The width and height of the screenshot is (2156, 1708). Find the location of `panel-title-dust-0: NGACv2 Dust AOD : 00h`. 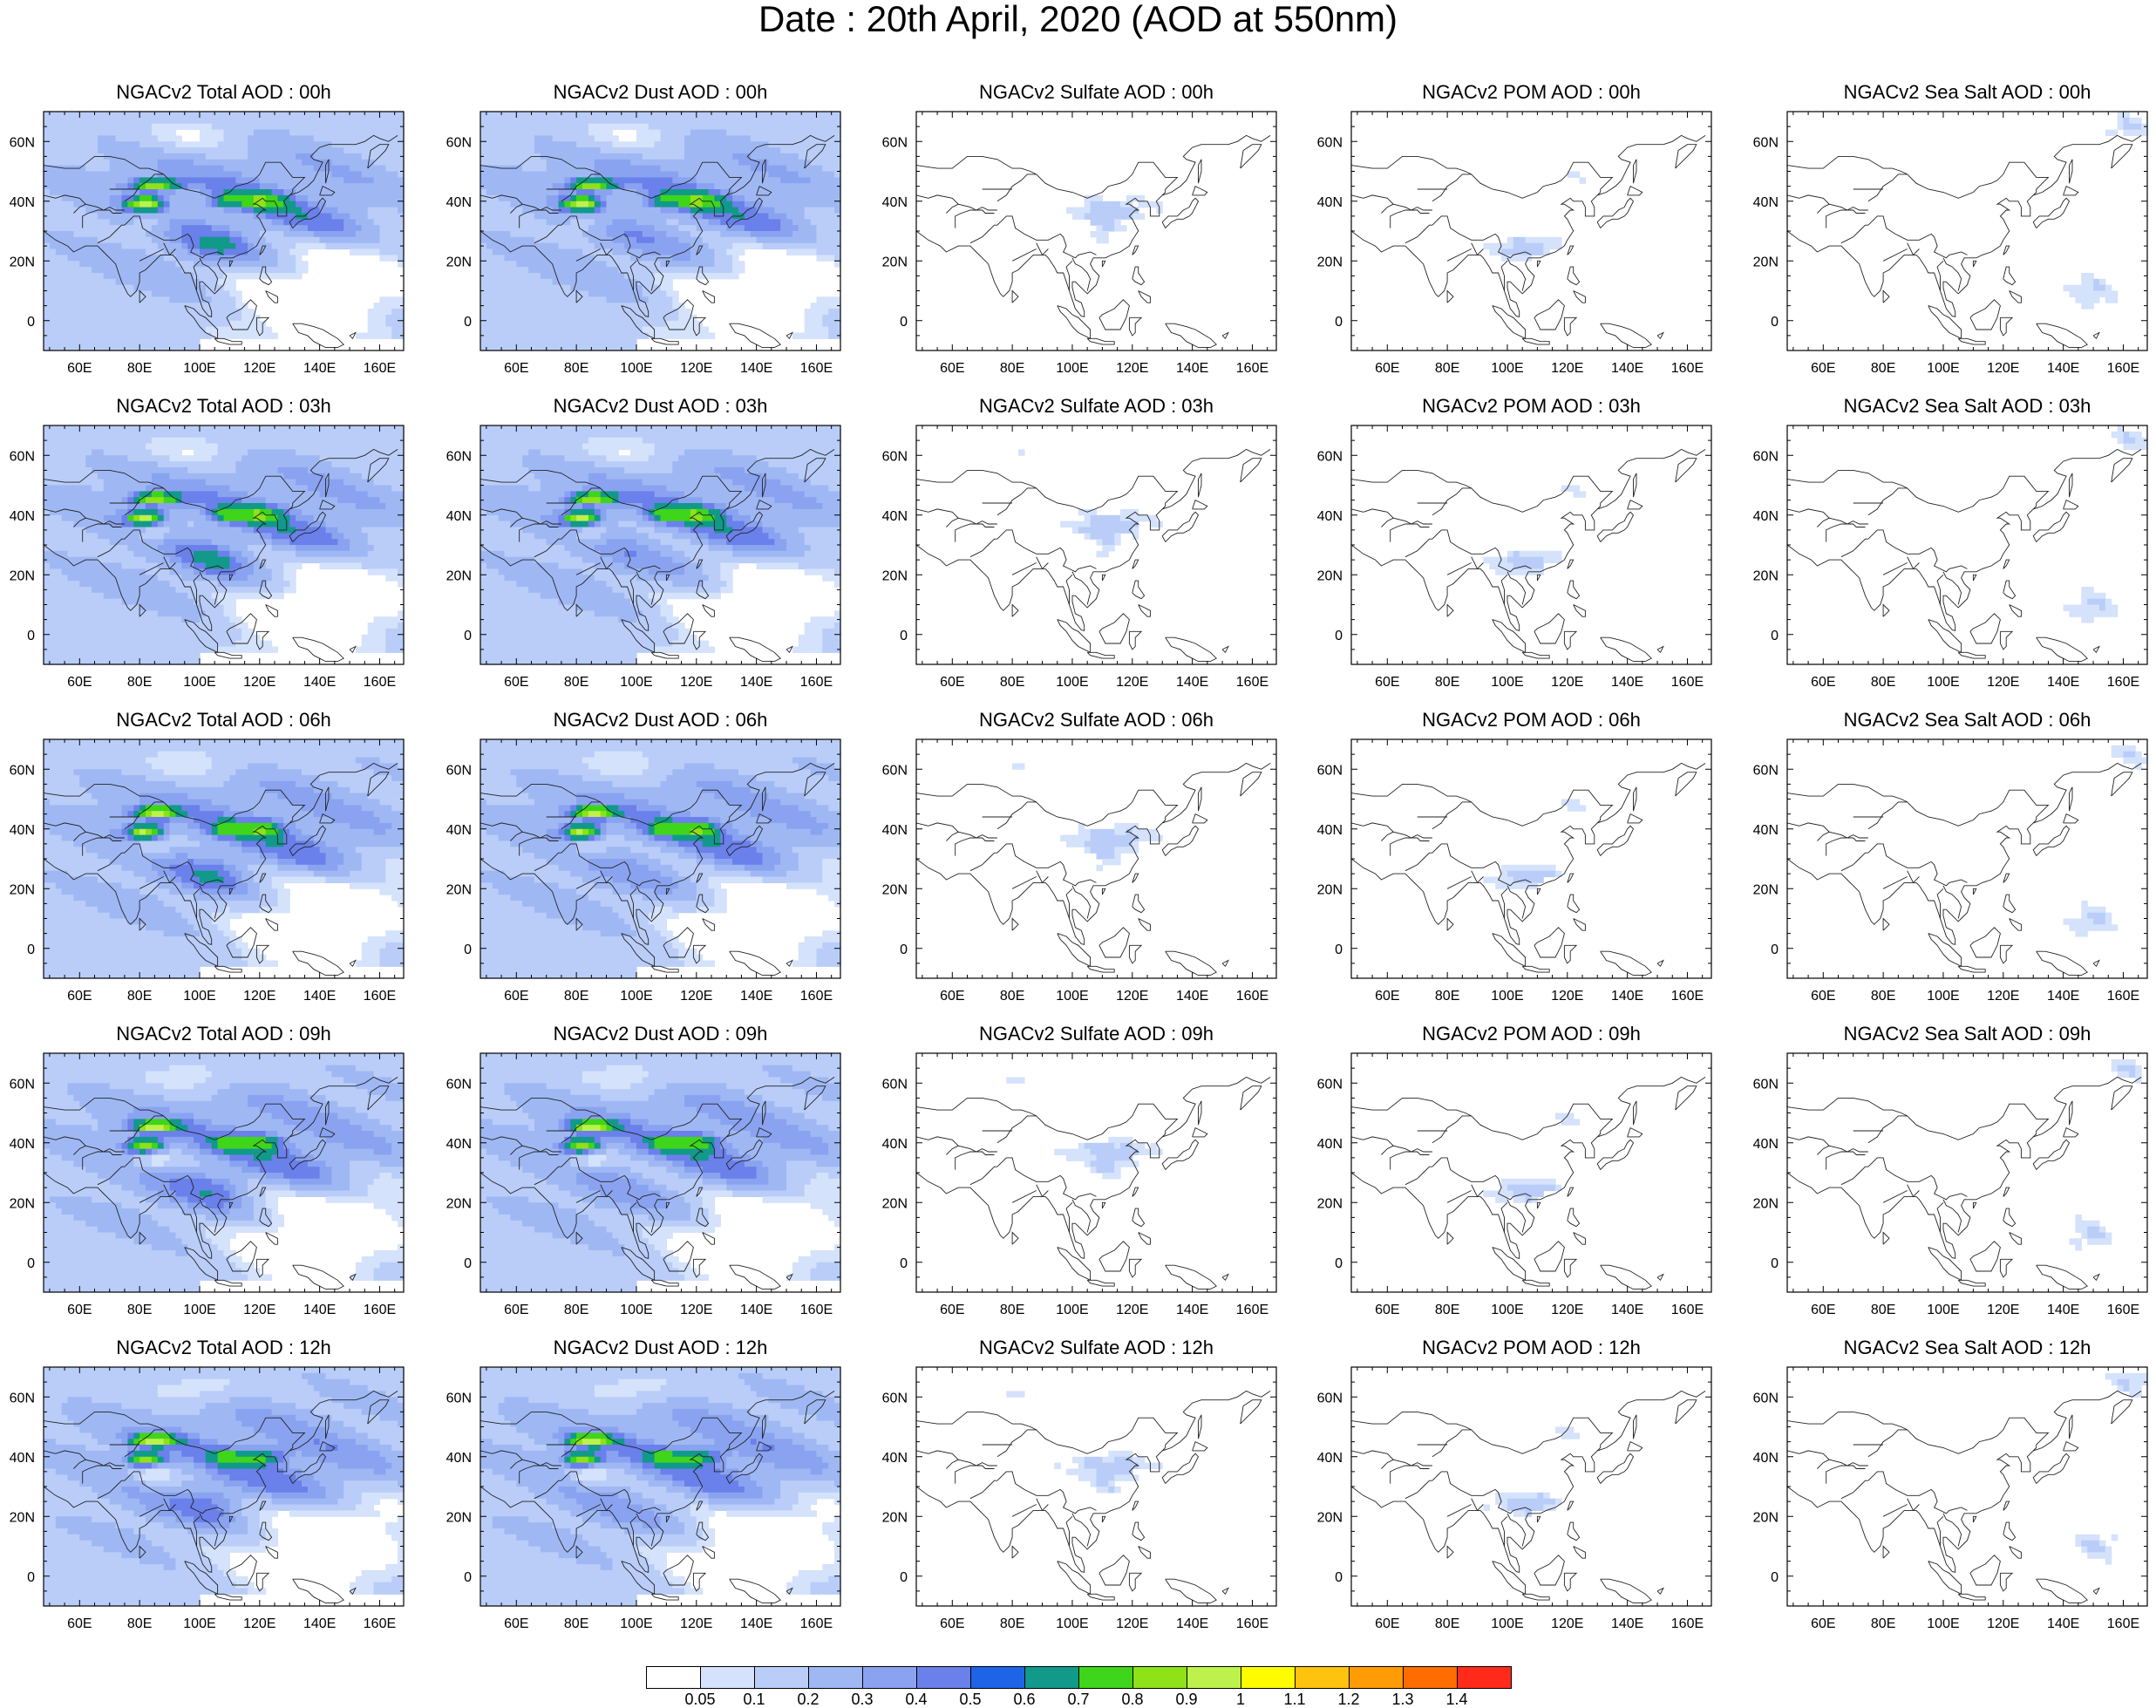

panel-title-dust-0: NGACv2 Dust AOD : 00h is located at coordinates (660, 93).